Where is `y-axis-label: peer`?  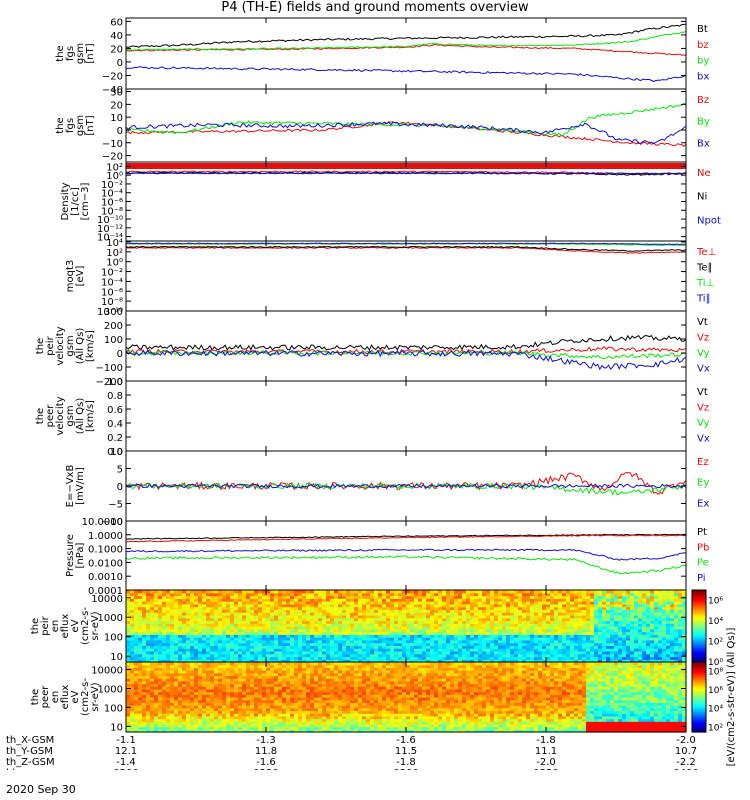 y-axis-label: peer is located at coordinates (45, 697).